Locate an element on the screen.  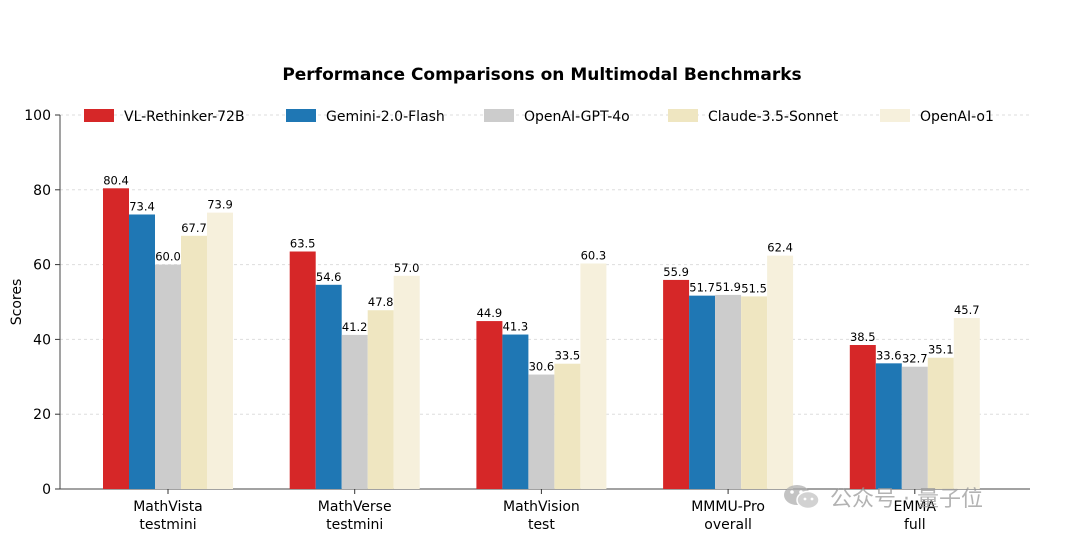
bar-value-label: 51.7 is located at coordinates (702, 288).